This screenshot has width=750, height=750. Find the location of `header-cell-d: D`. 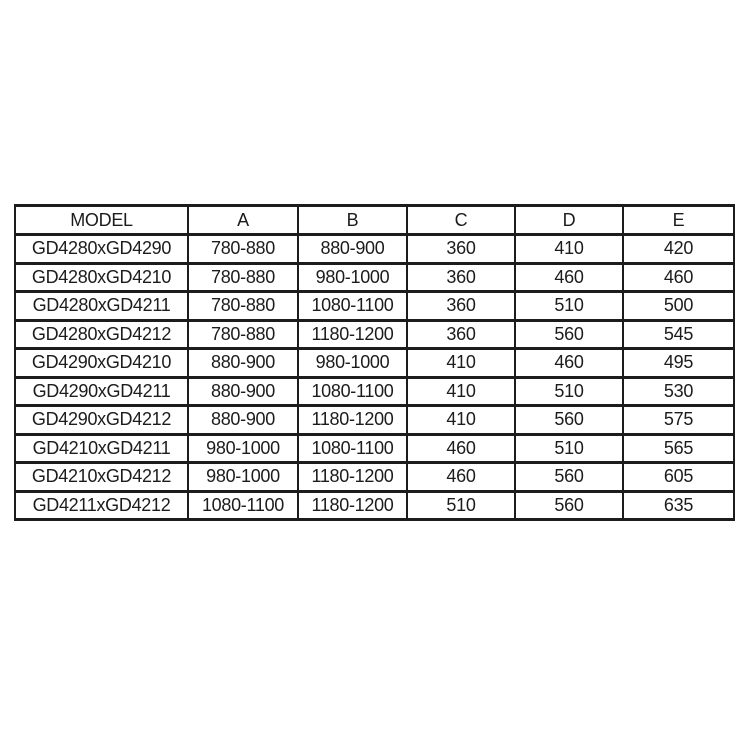

header-cell-d: D is located at coordinates (569, 220).